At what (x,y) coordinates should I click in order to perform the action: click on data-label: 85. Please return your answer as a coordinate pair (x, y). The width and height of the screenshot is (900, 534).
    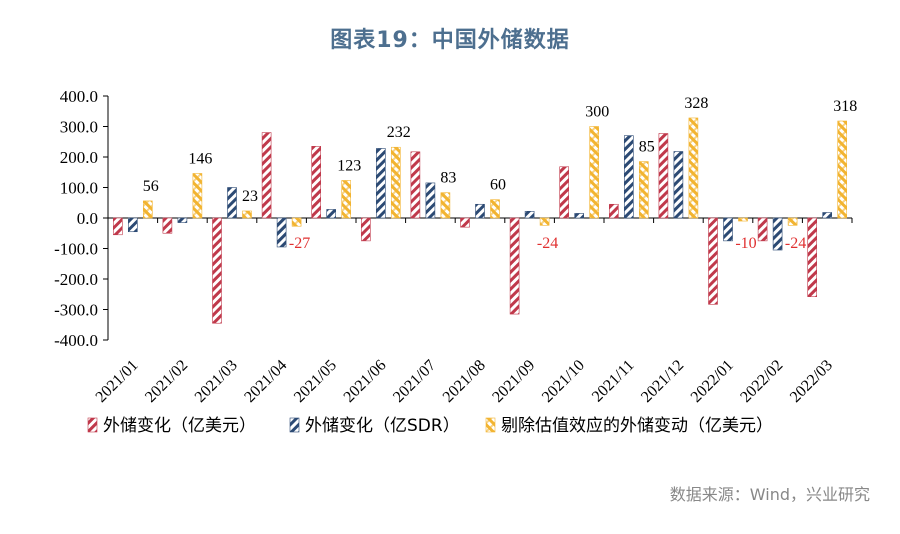
    Looking at the image, I should click on (647, 147).